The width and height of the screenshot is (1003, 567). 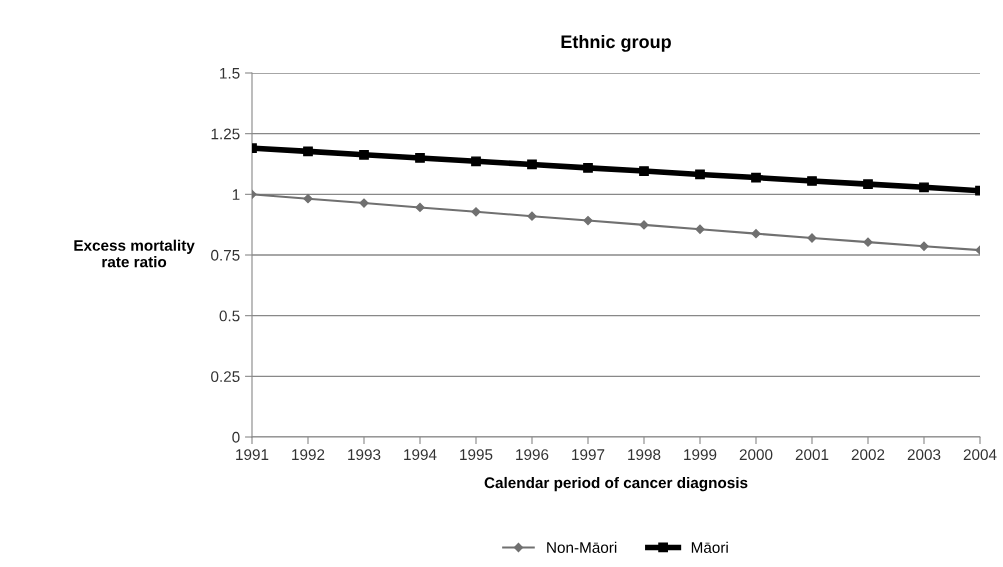 What do you see at coordinates (588, 455) in the screenshot?
I see `x-tick-label: 1997` at bounding box center [588, 455].